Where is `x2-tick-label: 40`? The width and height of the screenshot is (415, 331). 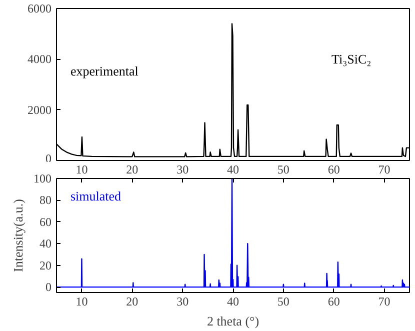
x2-tick-label: 40 is located at coordinates (233, 169).